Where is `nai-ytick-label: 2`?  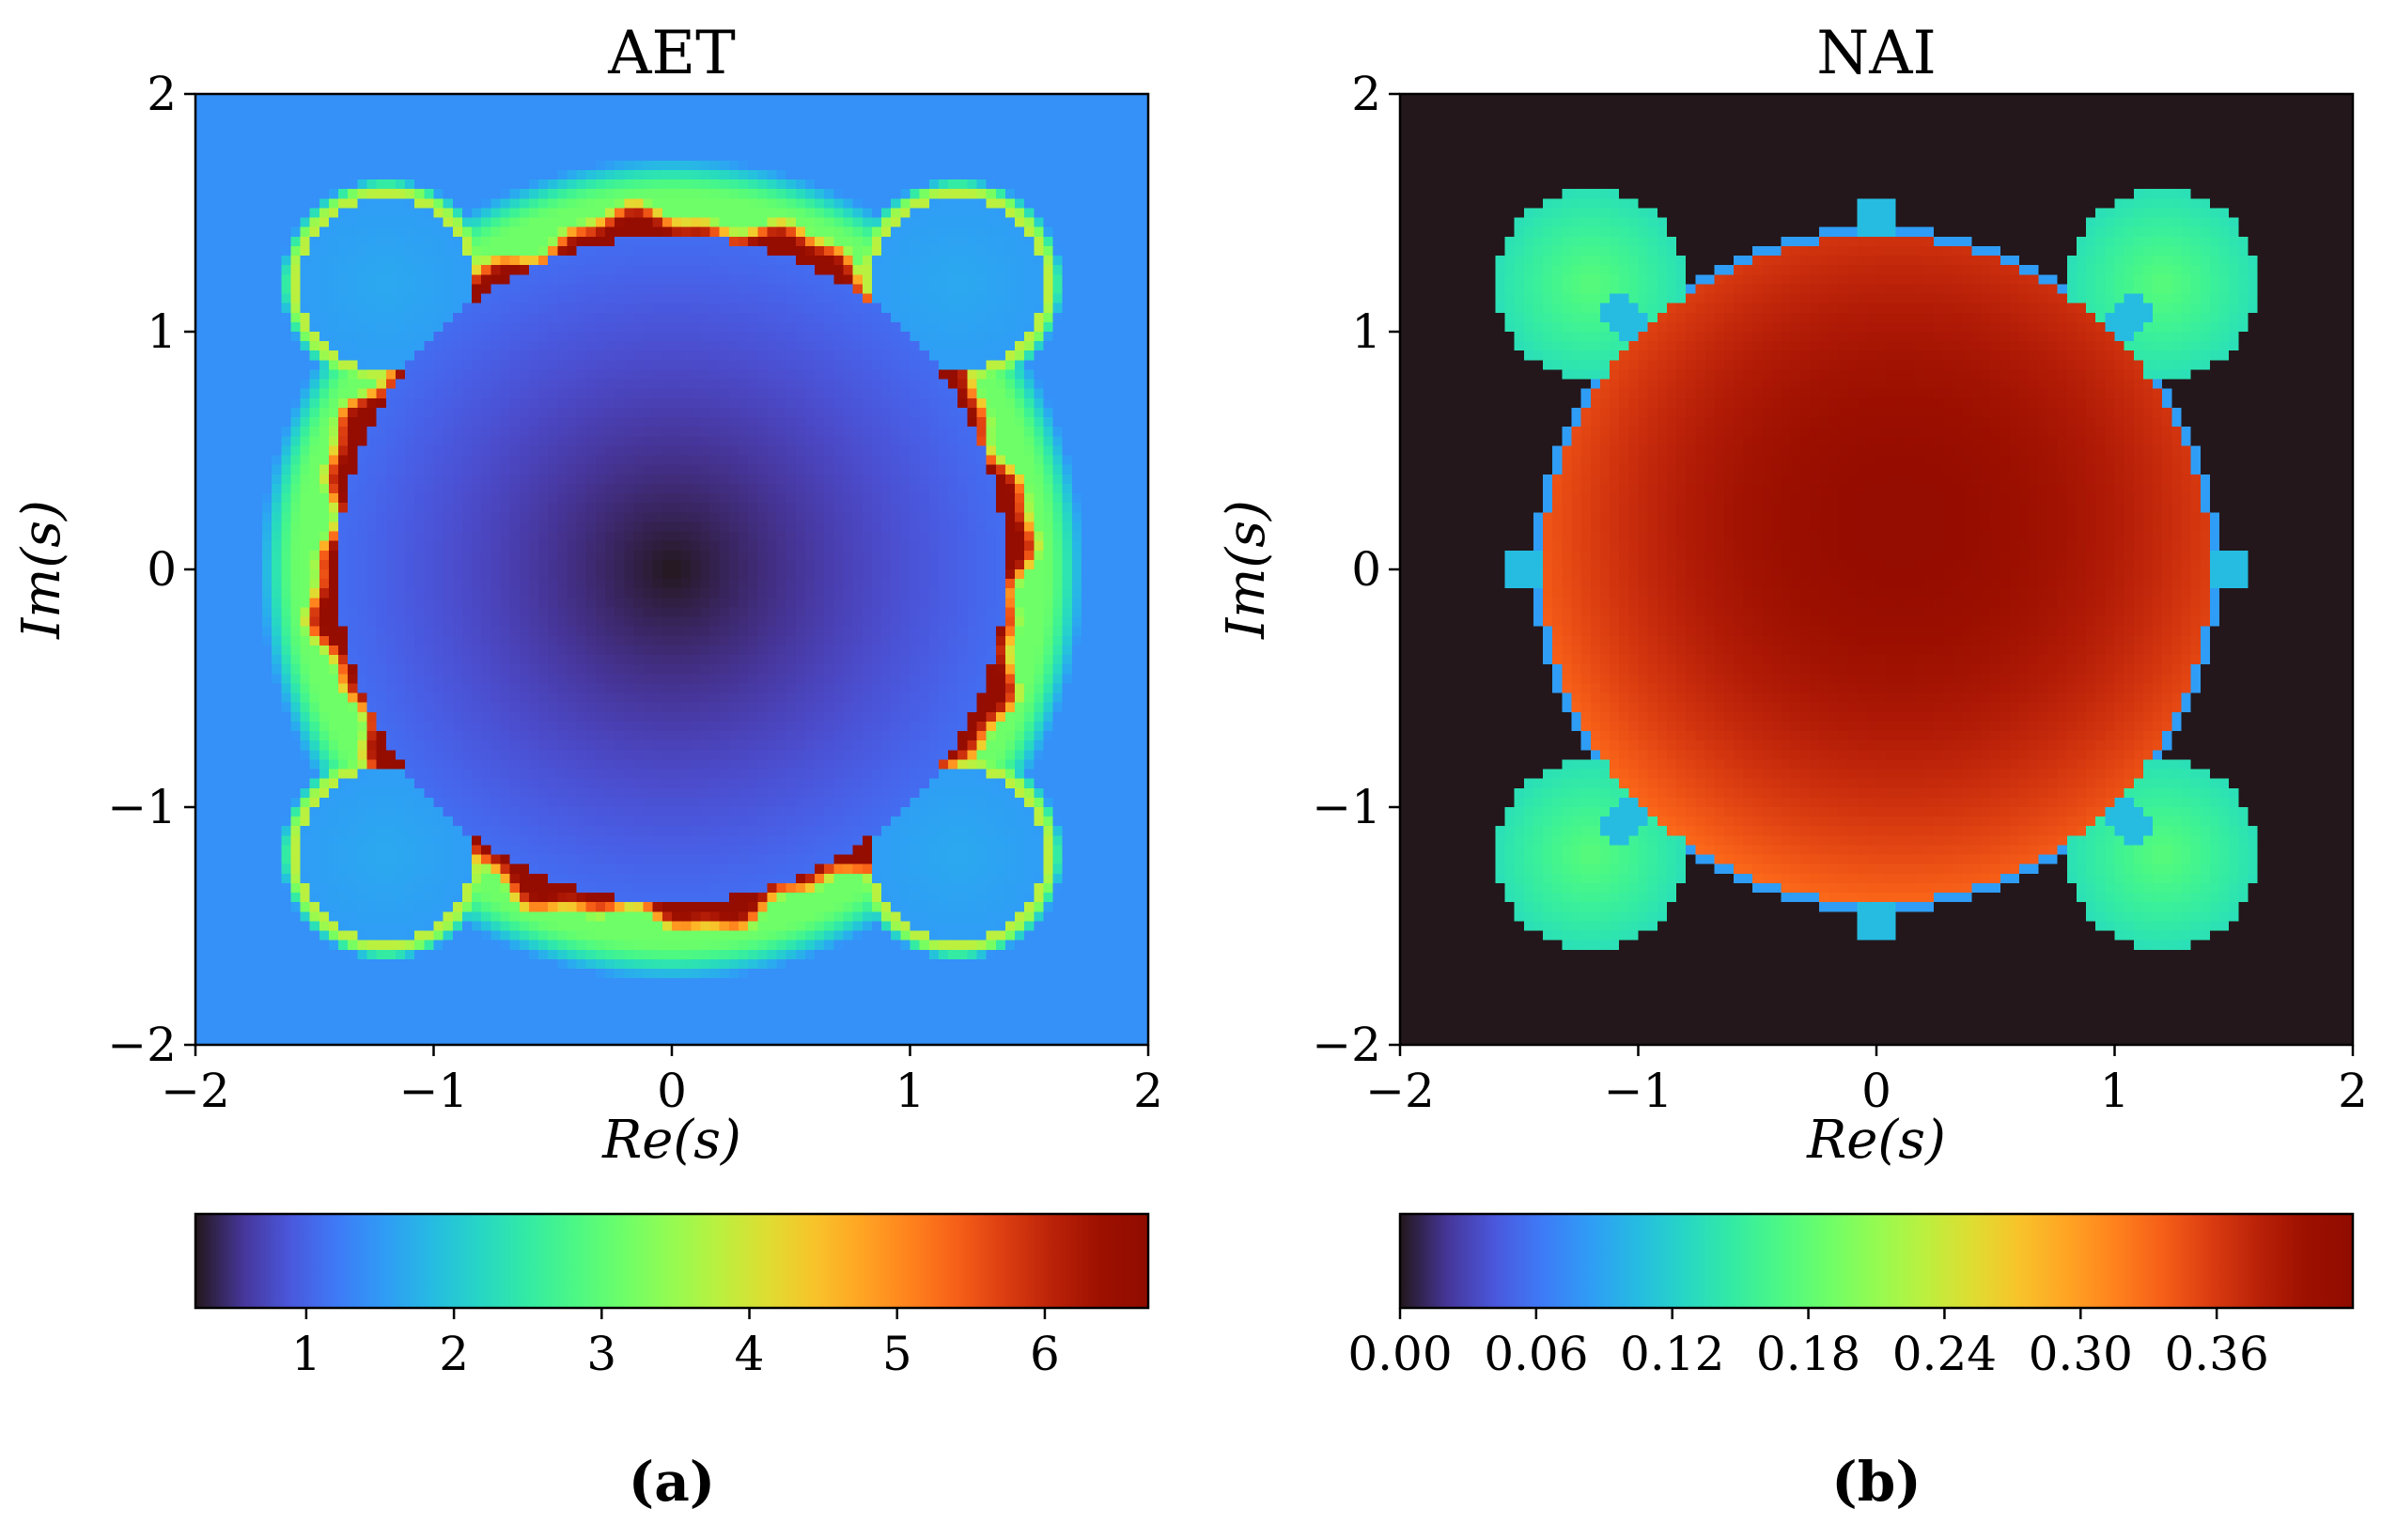 nai-ytick-label: 2 is located at coordinates (1366, 94).